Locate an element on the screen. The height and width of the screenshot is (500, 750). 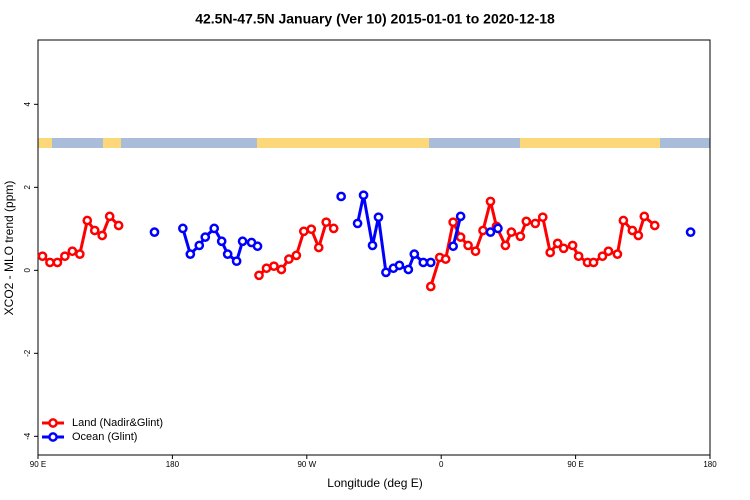
x-tick-label: 0 is located at coordinates (441, 464).